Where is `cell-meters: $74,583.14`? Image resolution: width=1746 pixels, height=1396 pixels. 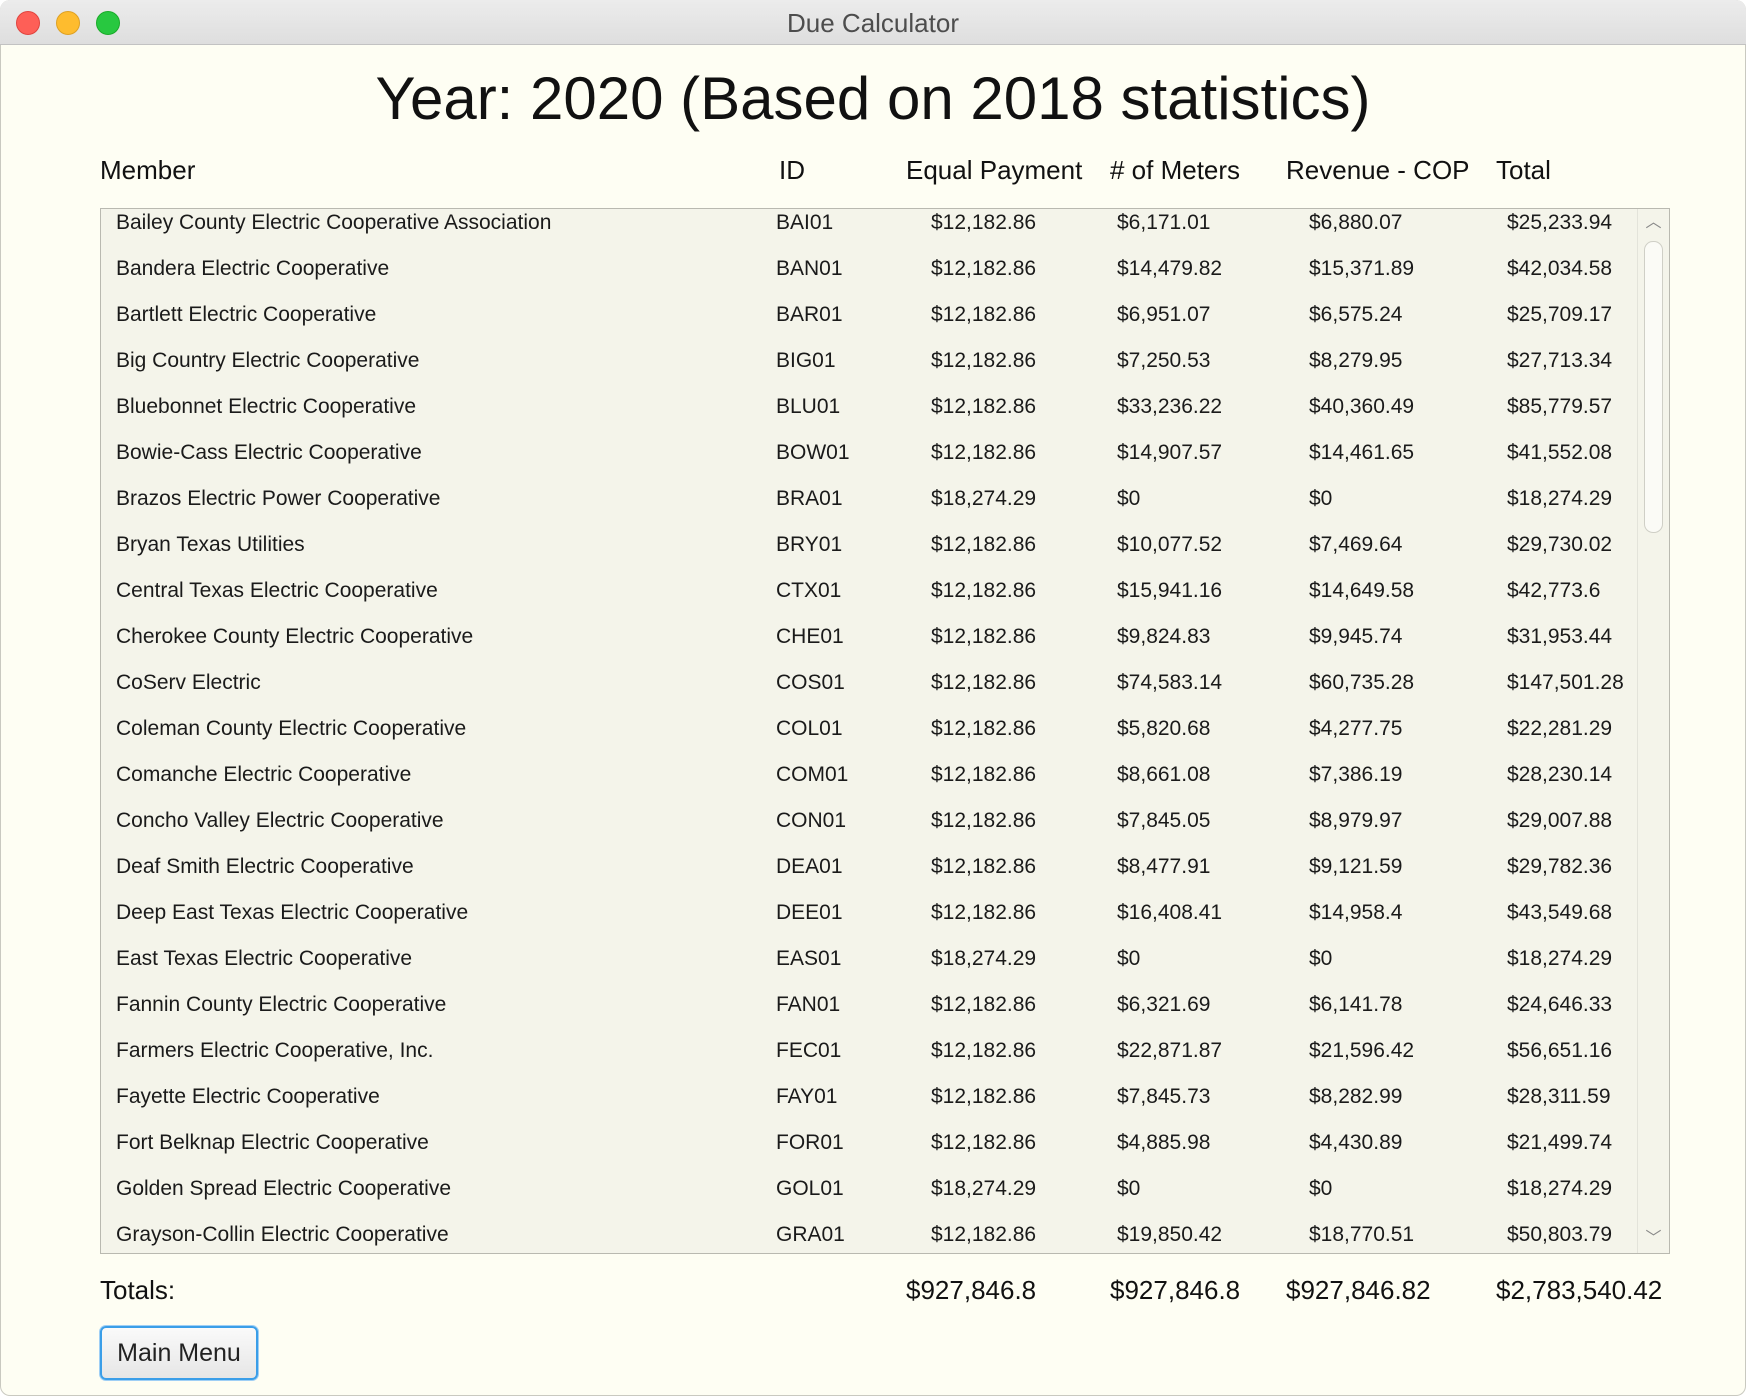 cell-meters: $74,583.14 is located at coordinates (1170, 682).